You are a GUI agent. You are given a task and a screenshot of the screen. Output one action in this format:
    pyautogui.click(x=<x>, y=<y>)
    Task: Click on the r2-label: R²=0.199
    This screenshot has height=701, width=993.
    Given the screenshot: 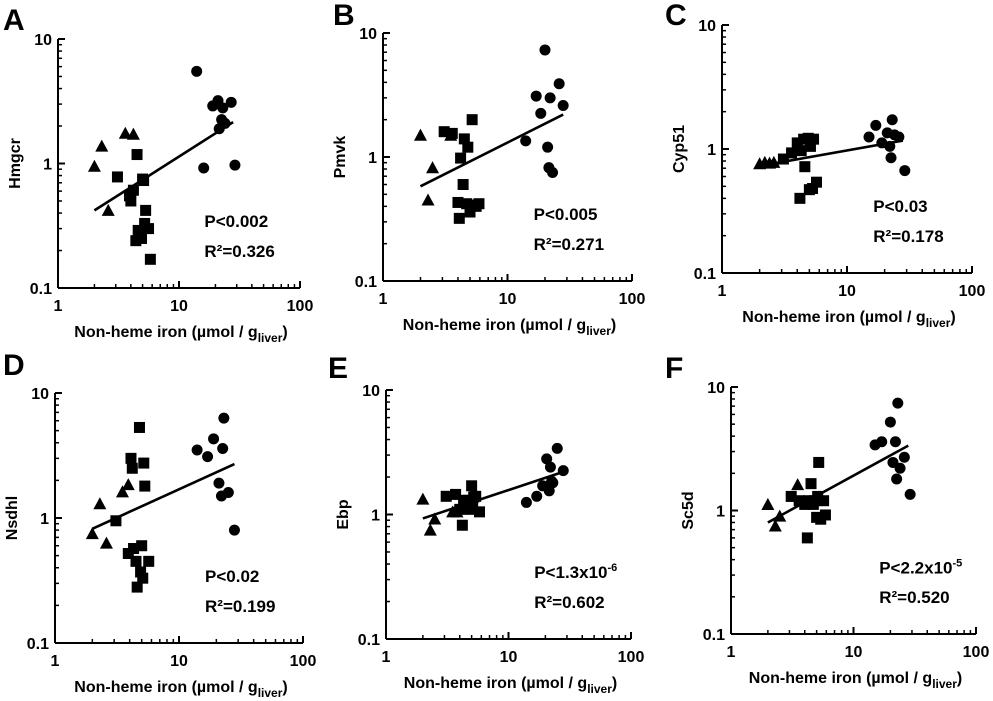 What is the action you would take?
    pyautogui.click(x=240, y=606)
    